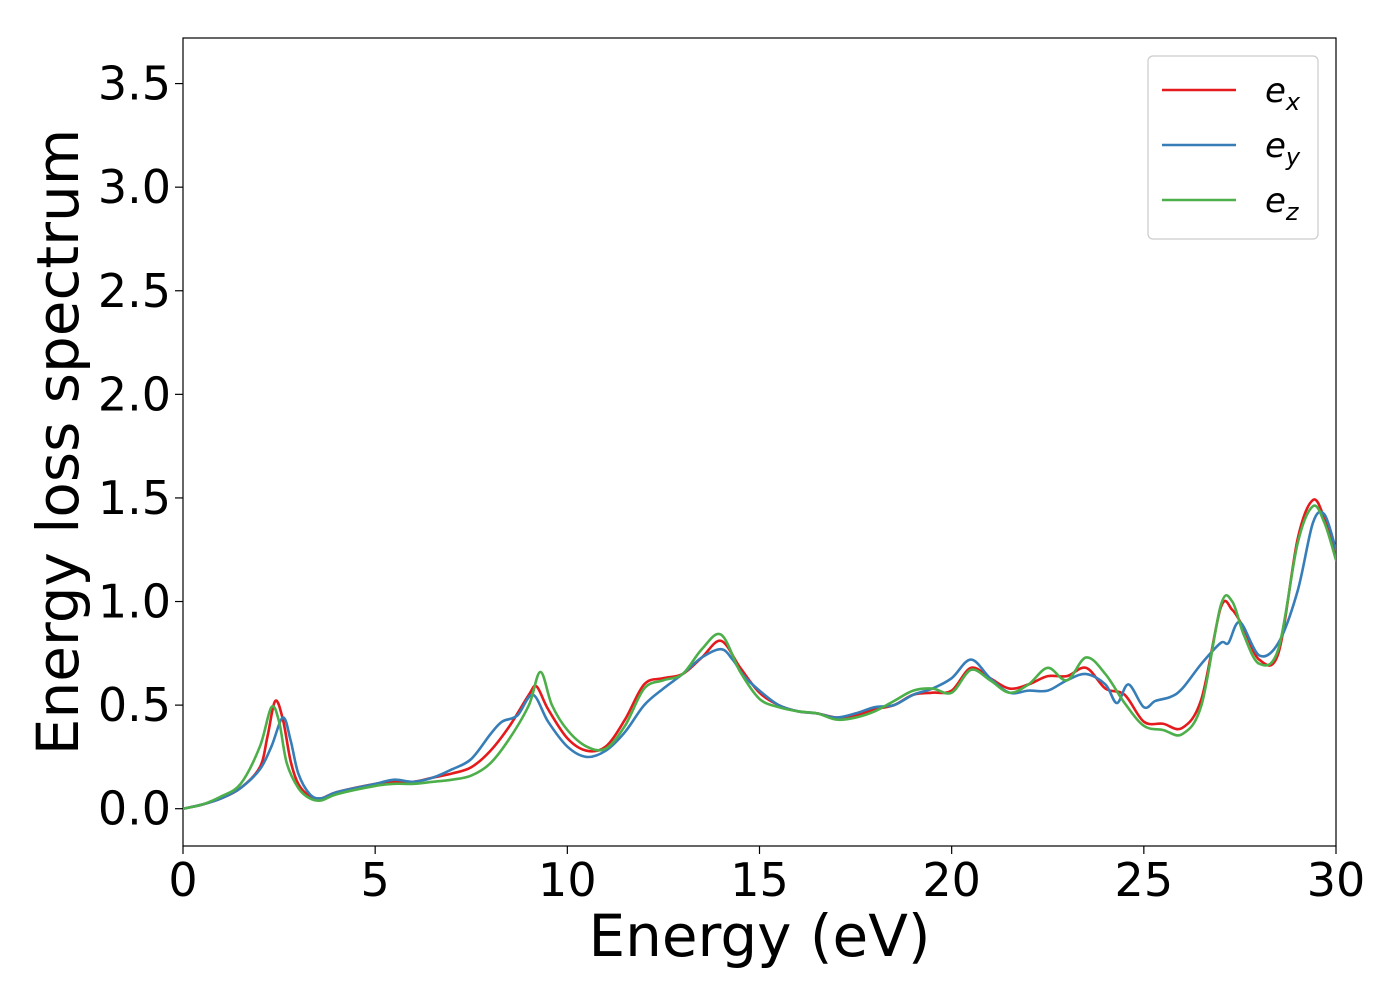  What do you see at coordinates (140, 446) in the screenshot?
I see `y-axis: 0.0 0.5 1.0 1.5 2.0 2.5 3.0 3.5` at bounding box center [140, 446].